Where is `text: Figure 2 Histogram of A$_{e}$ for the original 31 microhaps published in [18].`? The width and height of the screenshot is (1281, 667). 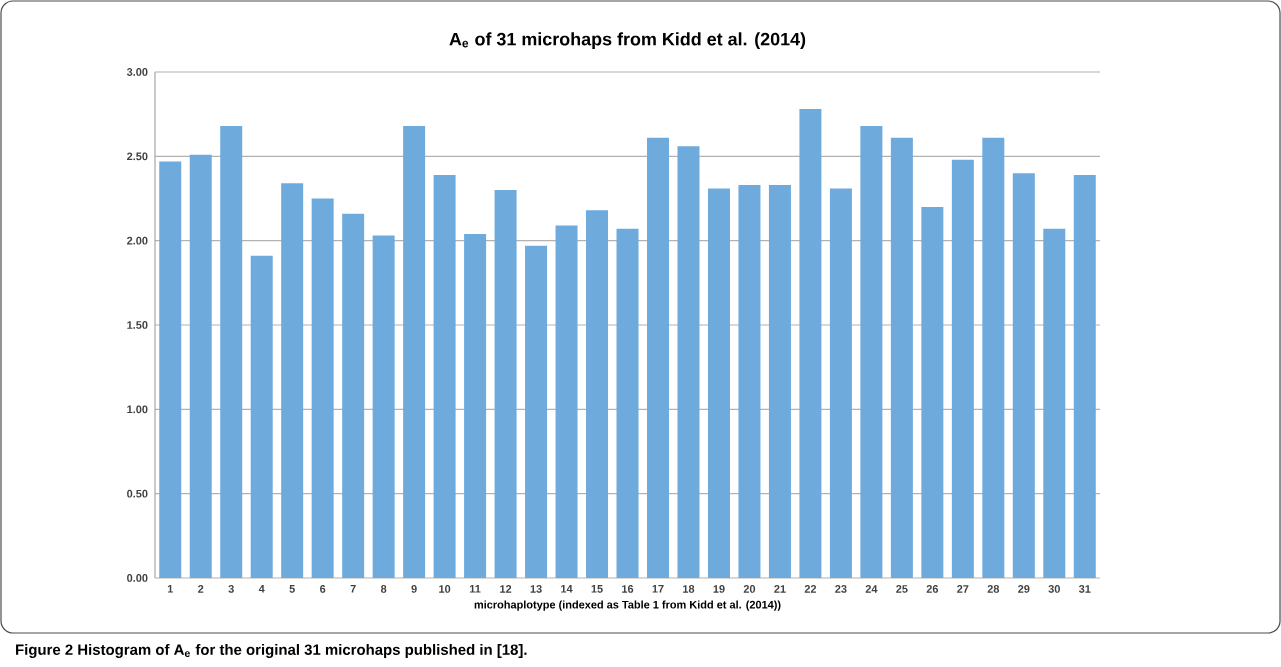 text: Figure 2 Histogram of A$_{e}$ for the original 31 microhaps published in [18]. is located at coordinates (271, 651).